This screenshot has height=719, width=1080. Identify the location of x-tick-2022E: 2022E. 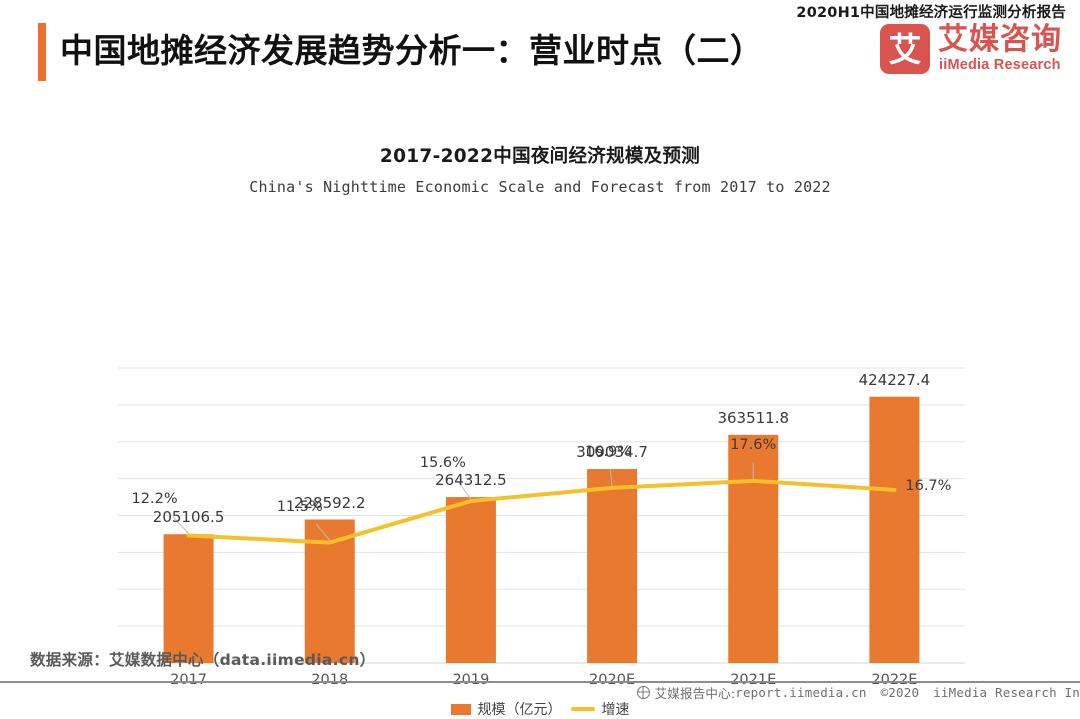
(894, 680).